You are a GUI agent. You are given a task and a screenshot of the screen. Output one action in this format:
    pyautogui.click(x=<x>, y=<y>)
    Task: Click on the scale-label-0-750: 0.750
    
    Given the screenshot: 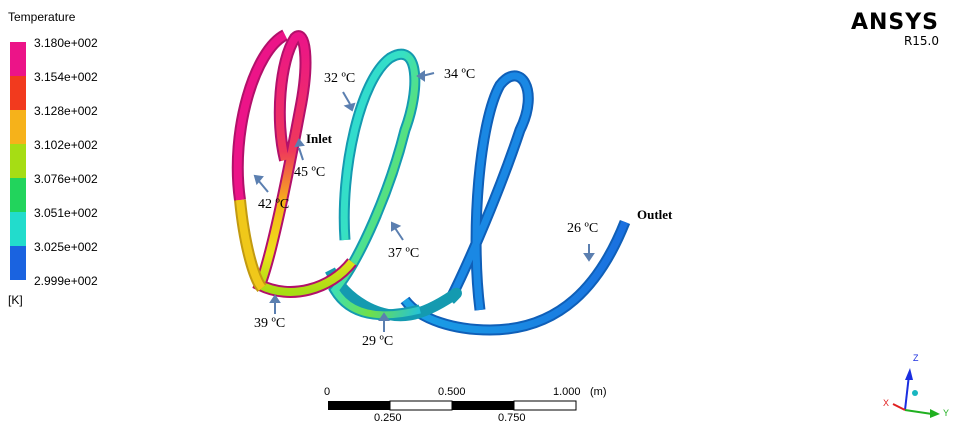 What is the action you would take?
    pyautogui.click(x=512, y=418)
    